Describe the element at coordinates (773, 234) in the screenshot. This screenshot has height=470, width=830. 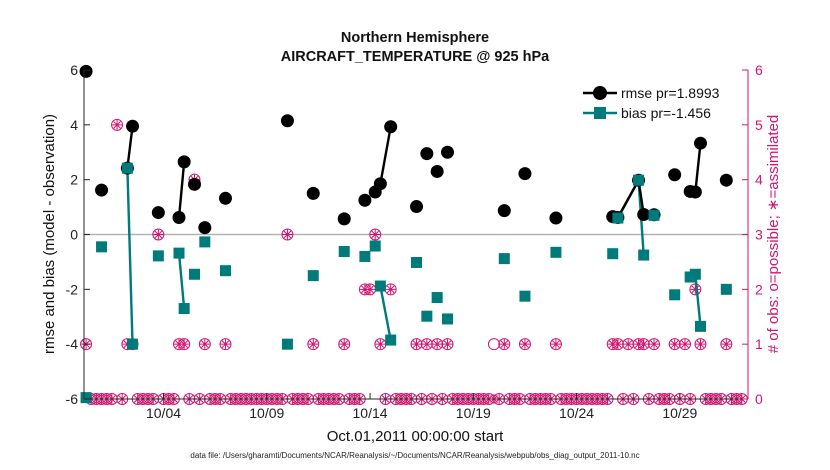
I see `right-y-axis-label: # of obs: o=possible; ∗=assimilated` at that location.